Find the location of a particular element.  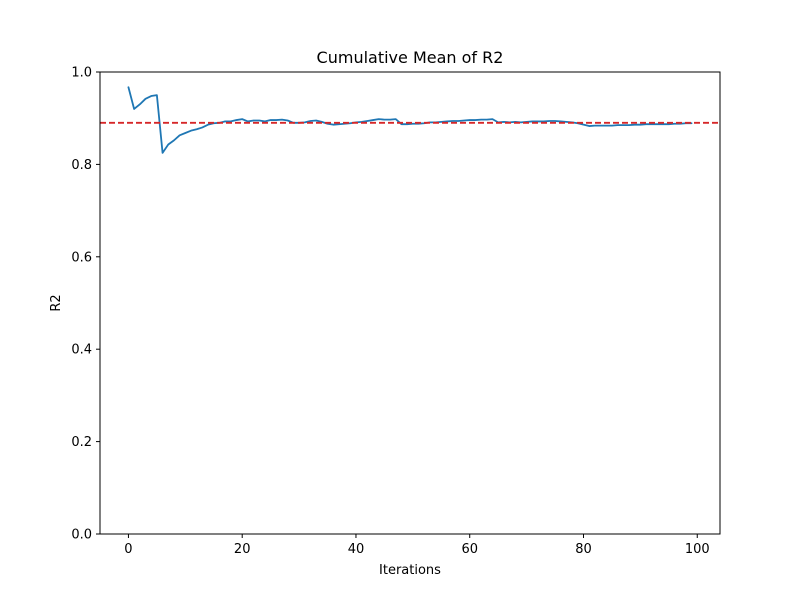

y-tick-label: 0.0 is located at coordinates (81, 535).